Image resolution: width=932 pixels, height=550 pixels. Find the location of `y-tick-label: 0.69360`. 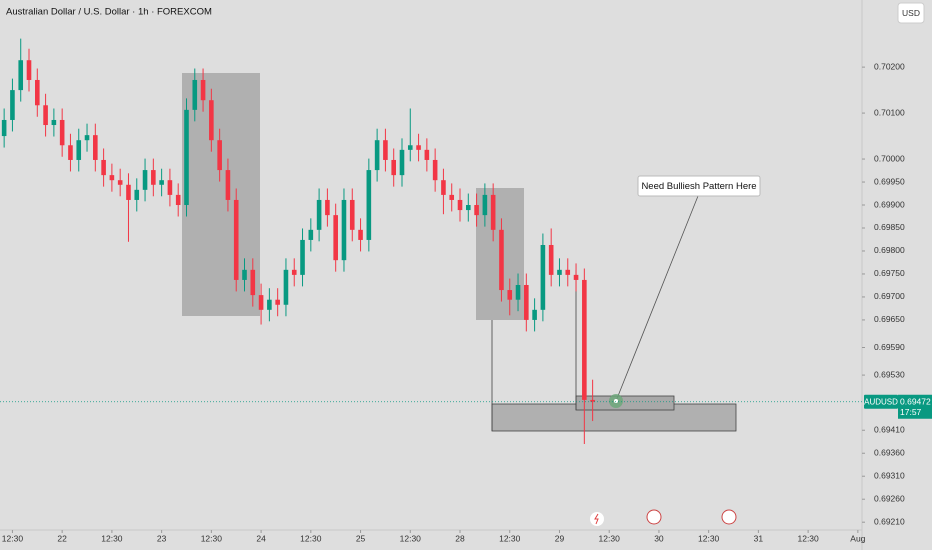

y-tick-label: 0.69360 is located at coordinates (889, 452).